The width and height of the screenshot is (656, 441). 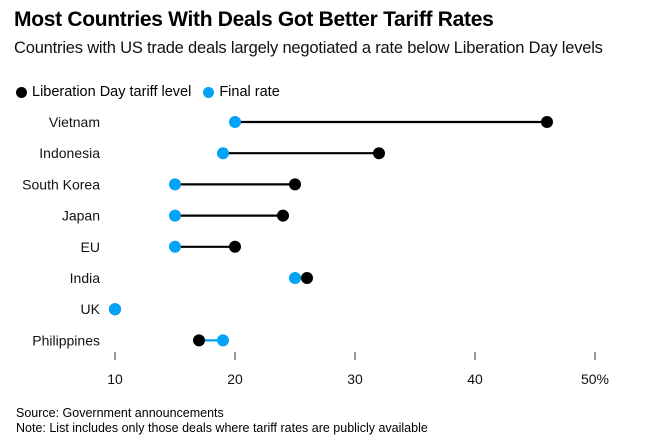 I want to click on category-label-vietnam: Vietnam, so click(x=74, y=122).